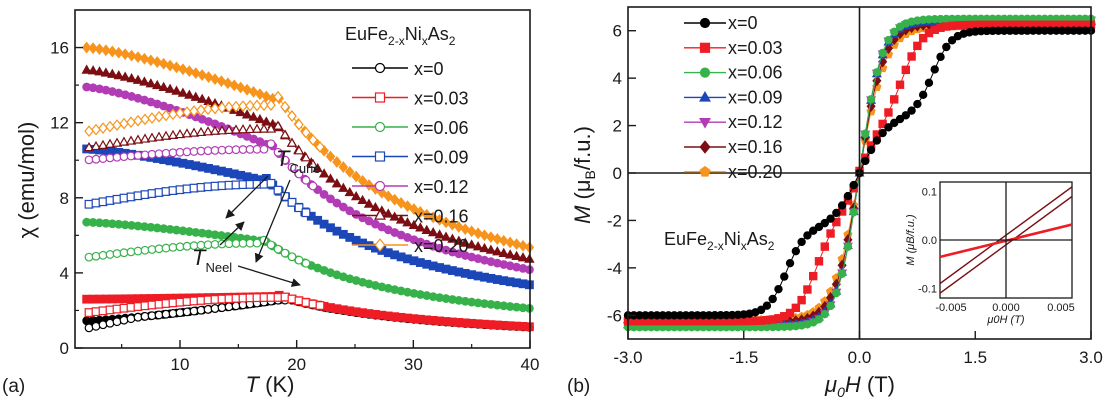  What do you see at coordinates (400, 36) in the screenshot?
I see `panel-a-legend-title: EuFe2-xNixAs2` at bounding box center [400, 36].